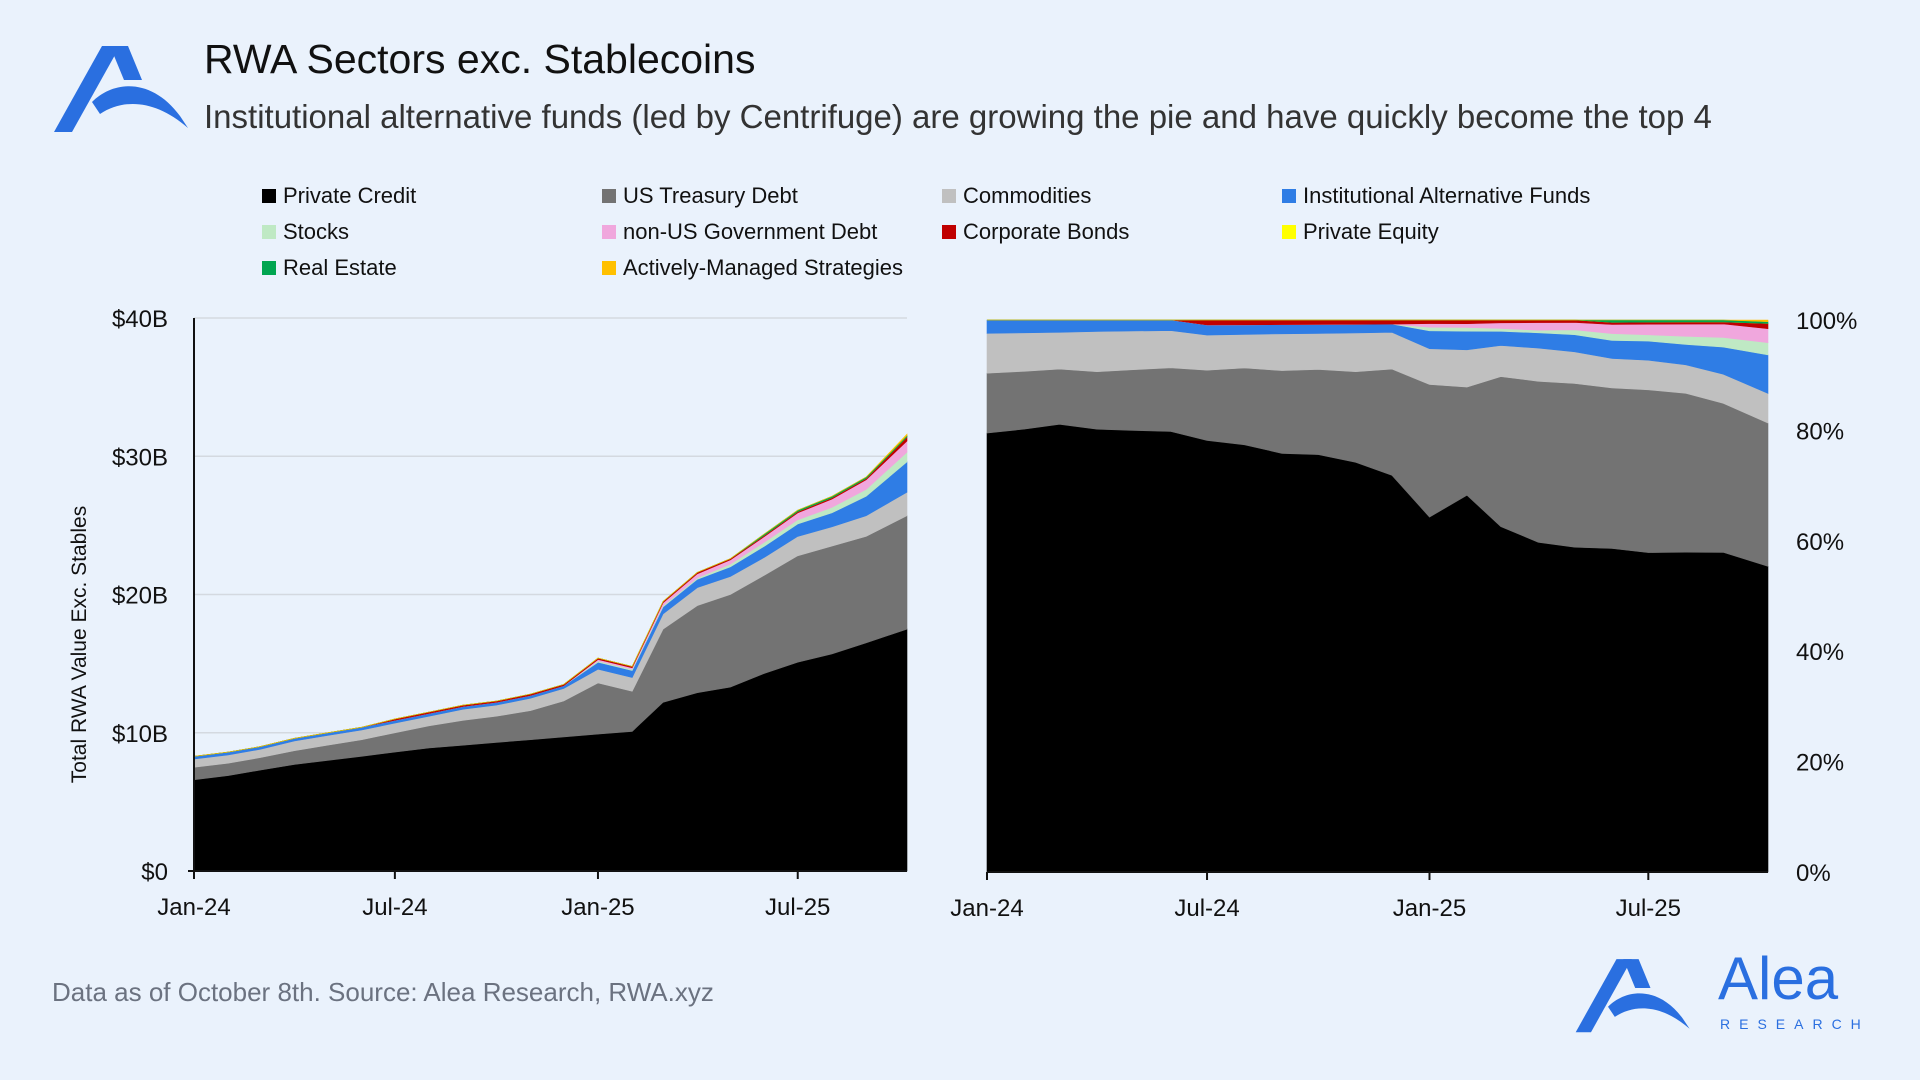 The image size is (1920, 1080). What do you see at coordinates (1027, 195) in the screenshot?
I see `legend-label: Commodities` at bounding box center [1027, 195].